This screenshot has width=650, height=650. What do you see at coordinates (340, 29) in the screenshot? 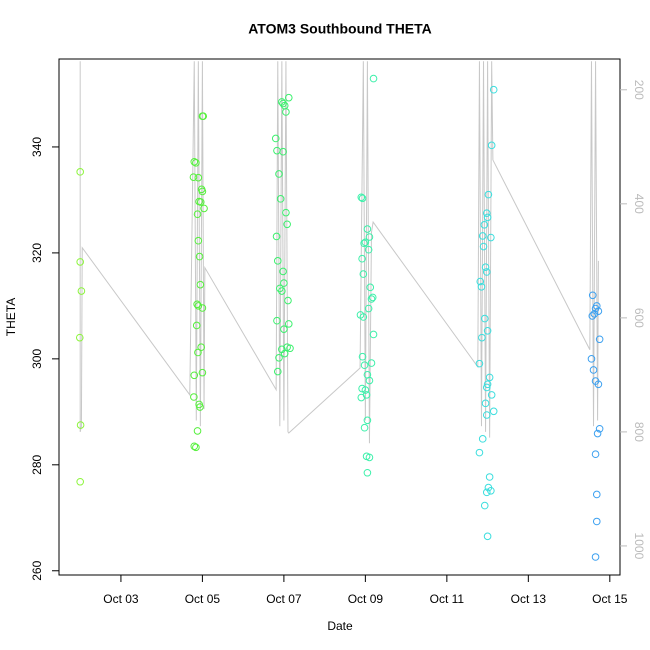
I see `chart-title: ATOM3 Southbound THETA` at bounding box center [340, 29].